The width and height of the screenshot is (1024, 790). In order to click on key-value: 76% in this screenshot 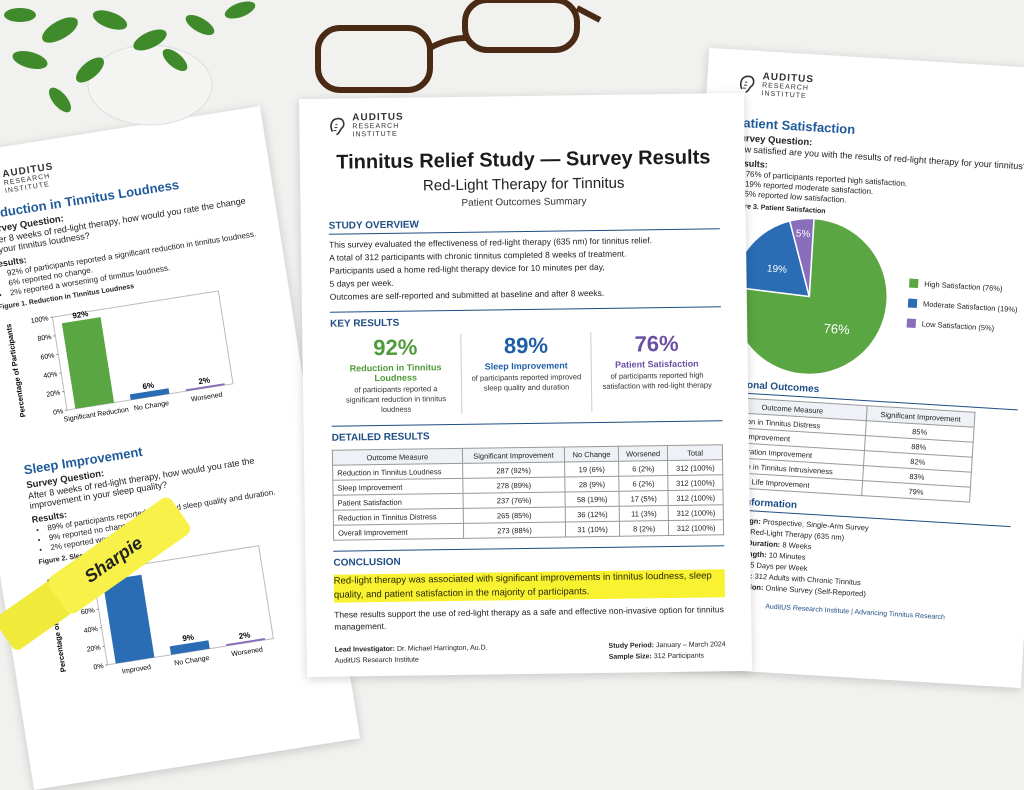, I will do `click(657, 344)`.